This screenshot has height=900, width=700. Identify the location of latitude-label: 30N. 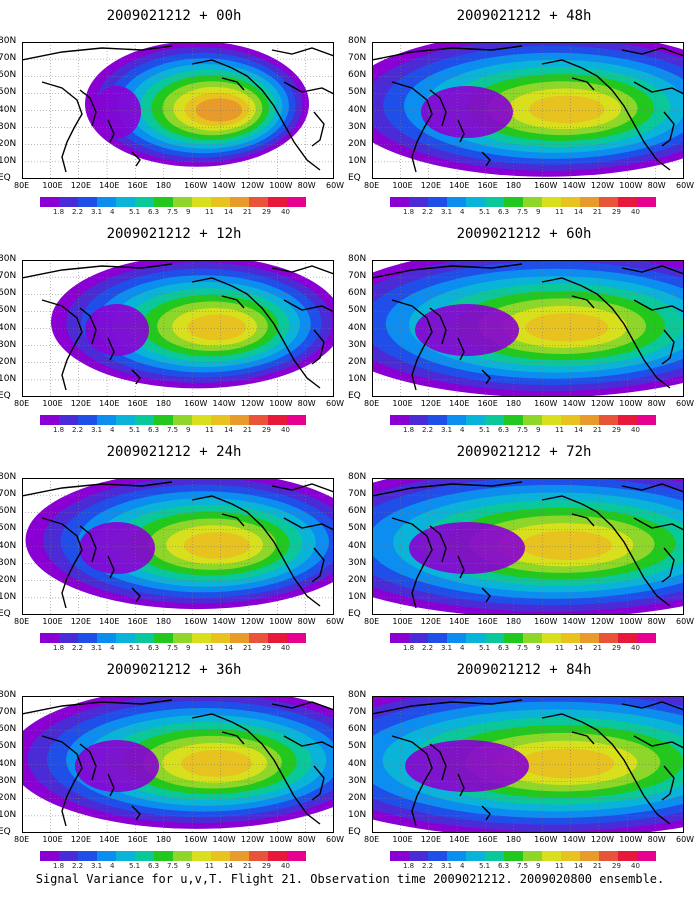
(8, 780).